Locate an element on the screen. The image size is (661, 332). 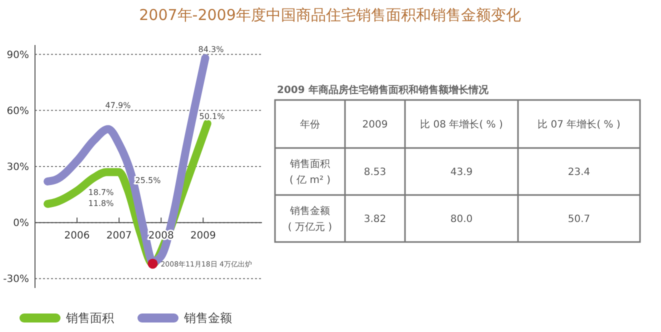
text: 2009 is located at coordinates (375, 125).